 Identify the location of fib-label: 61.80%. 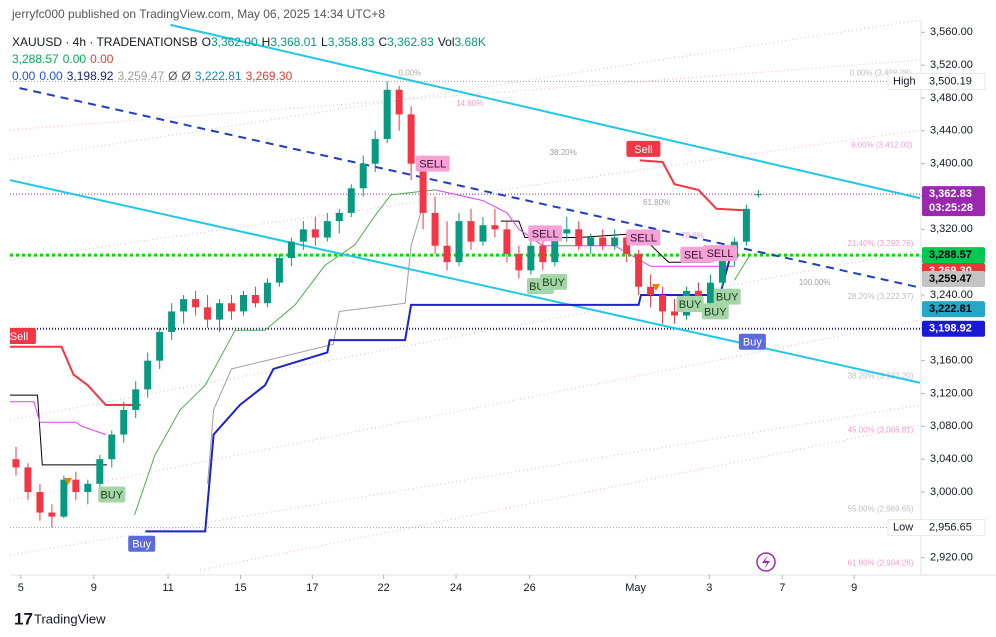
(656, 202).